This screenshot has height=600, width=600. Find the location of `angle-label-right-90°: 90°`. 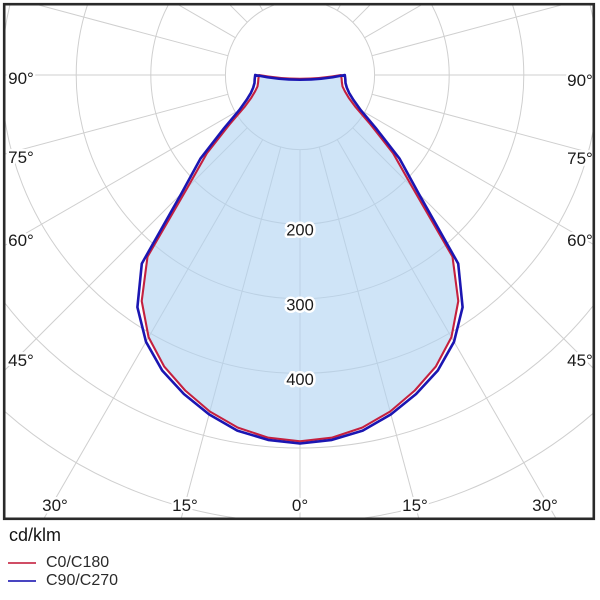

angle-label-right-90°: 90° is located at coordinates (580, 80).